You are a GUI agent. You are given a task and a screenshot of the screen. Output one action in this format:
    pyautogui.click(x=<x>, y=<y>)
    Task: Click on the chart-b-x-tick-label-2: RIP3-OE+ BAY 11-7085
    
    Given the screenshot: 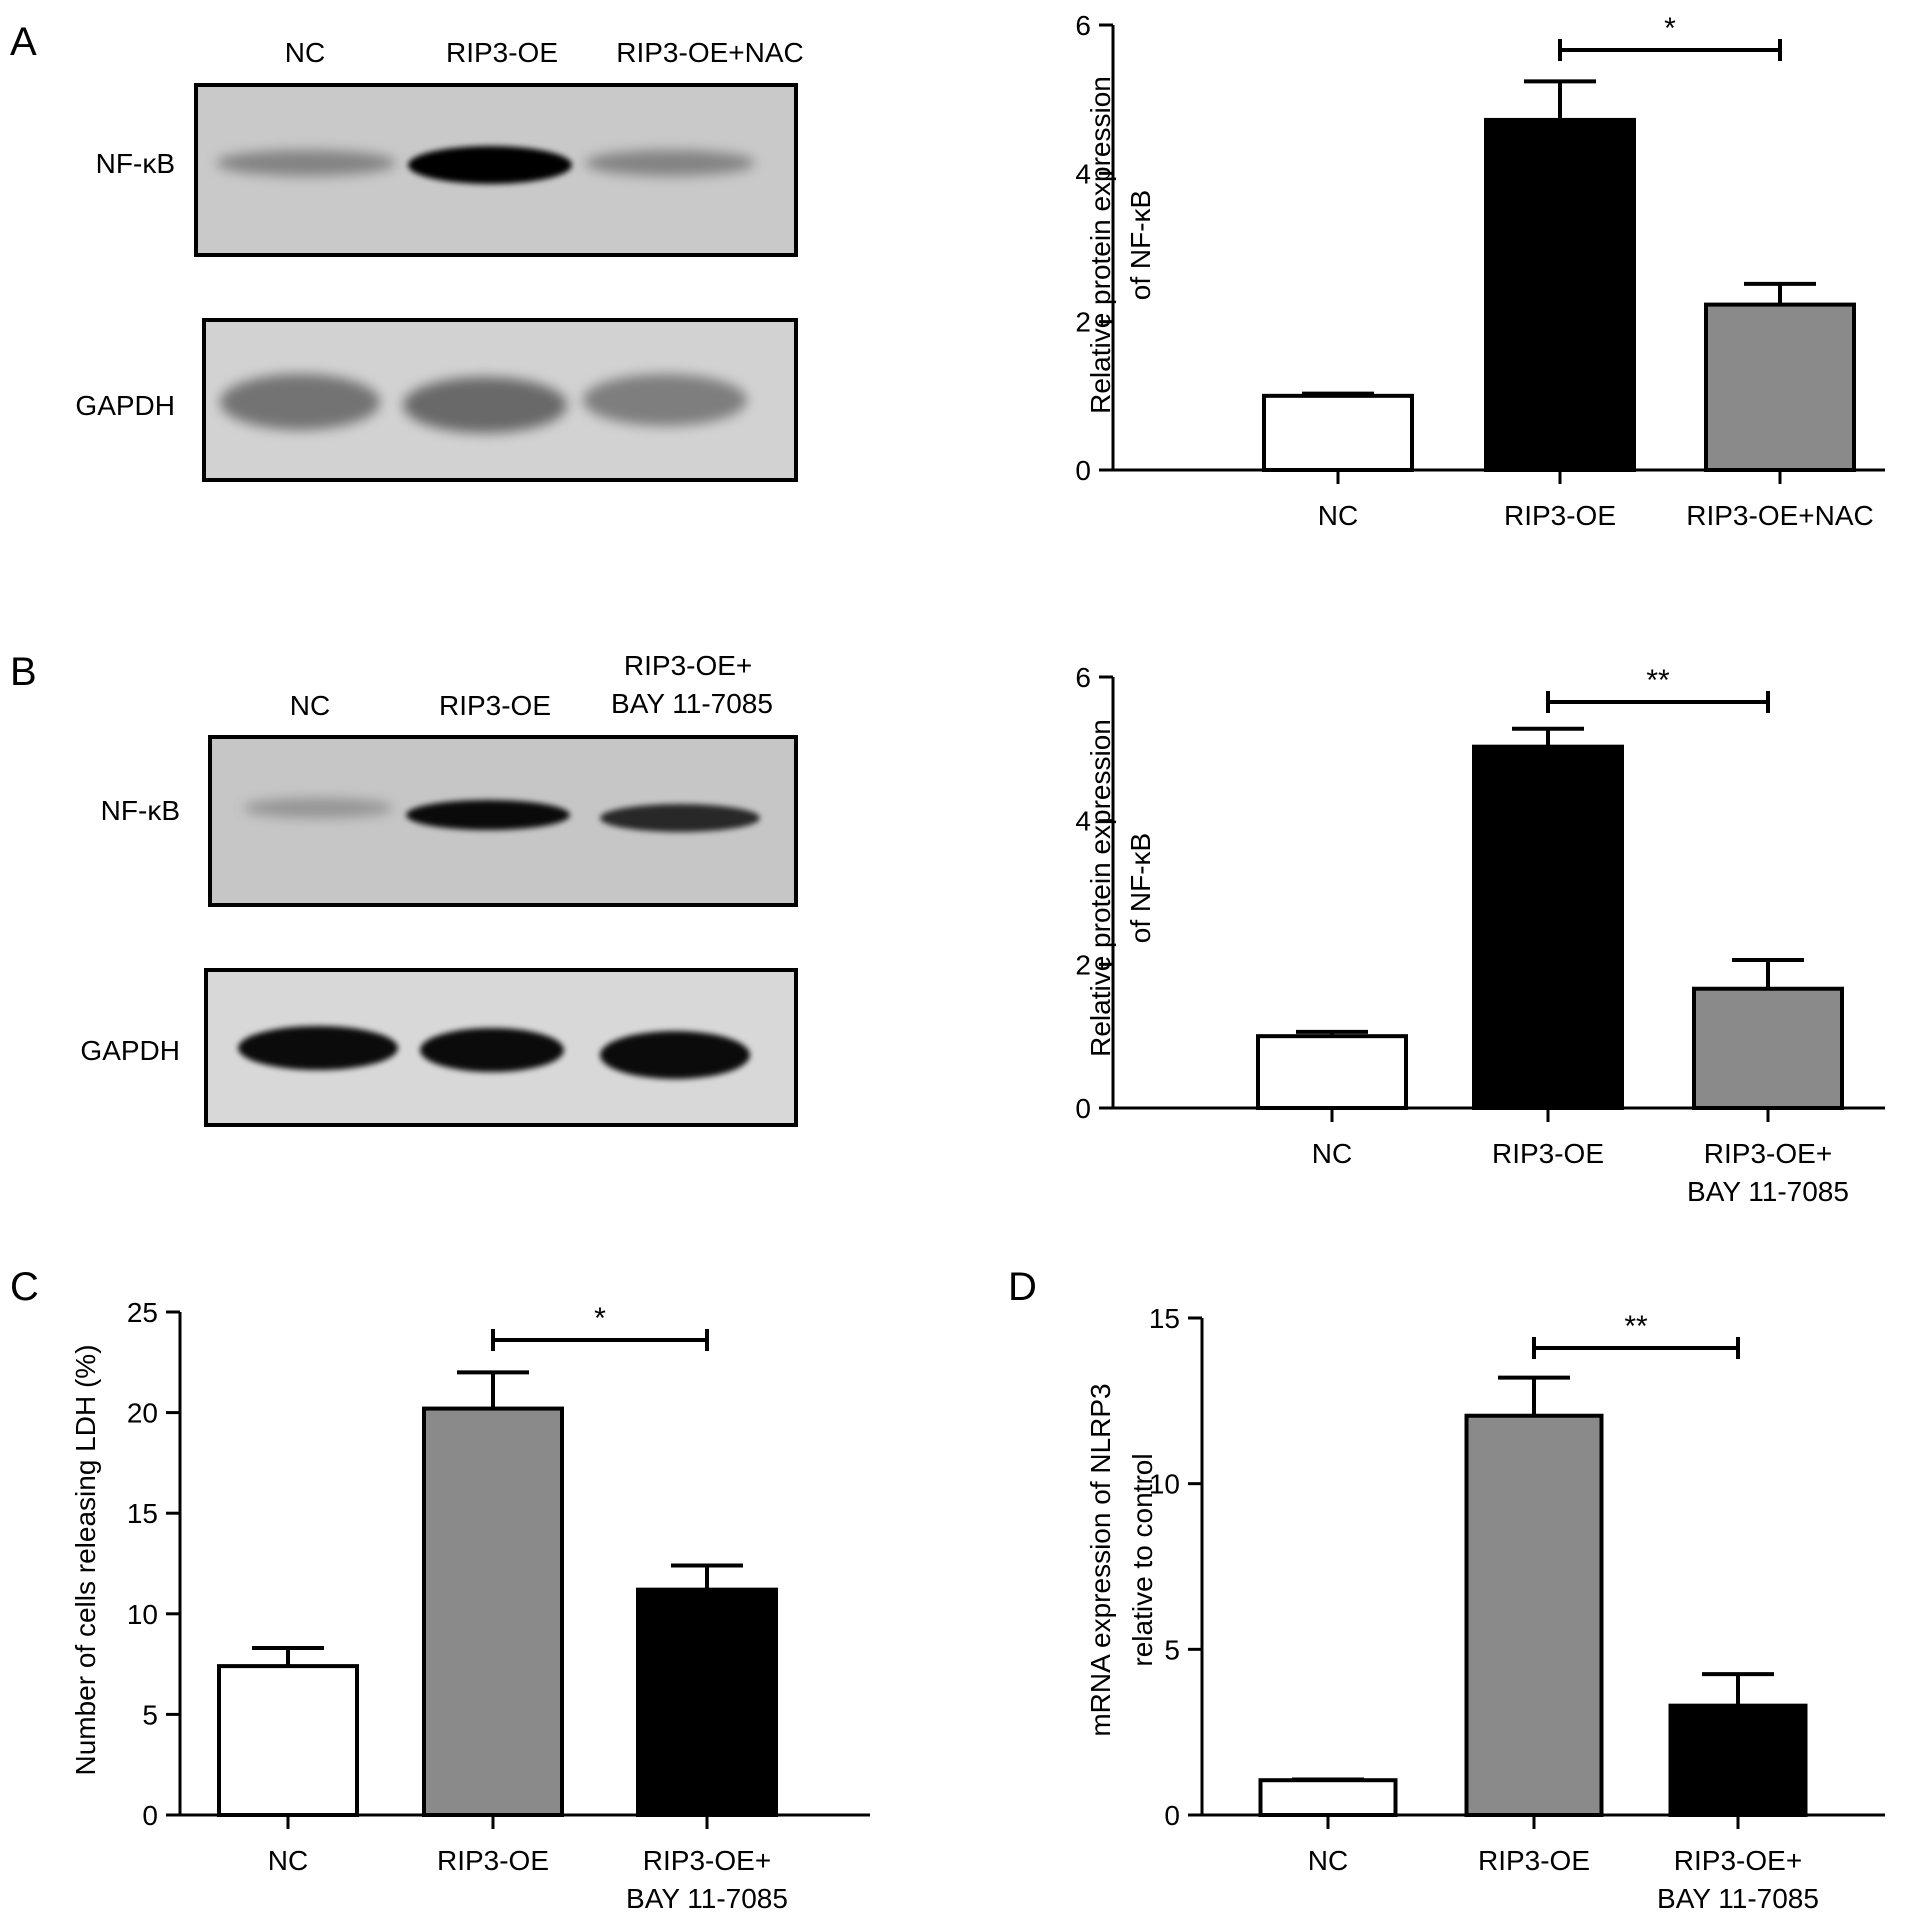 What is the action you would take?
    pyautogui.click(x=1768, y=1172)
    